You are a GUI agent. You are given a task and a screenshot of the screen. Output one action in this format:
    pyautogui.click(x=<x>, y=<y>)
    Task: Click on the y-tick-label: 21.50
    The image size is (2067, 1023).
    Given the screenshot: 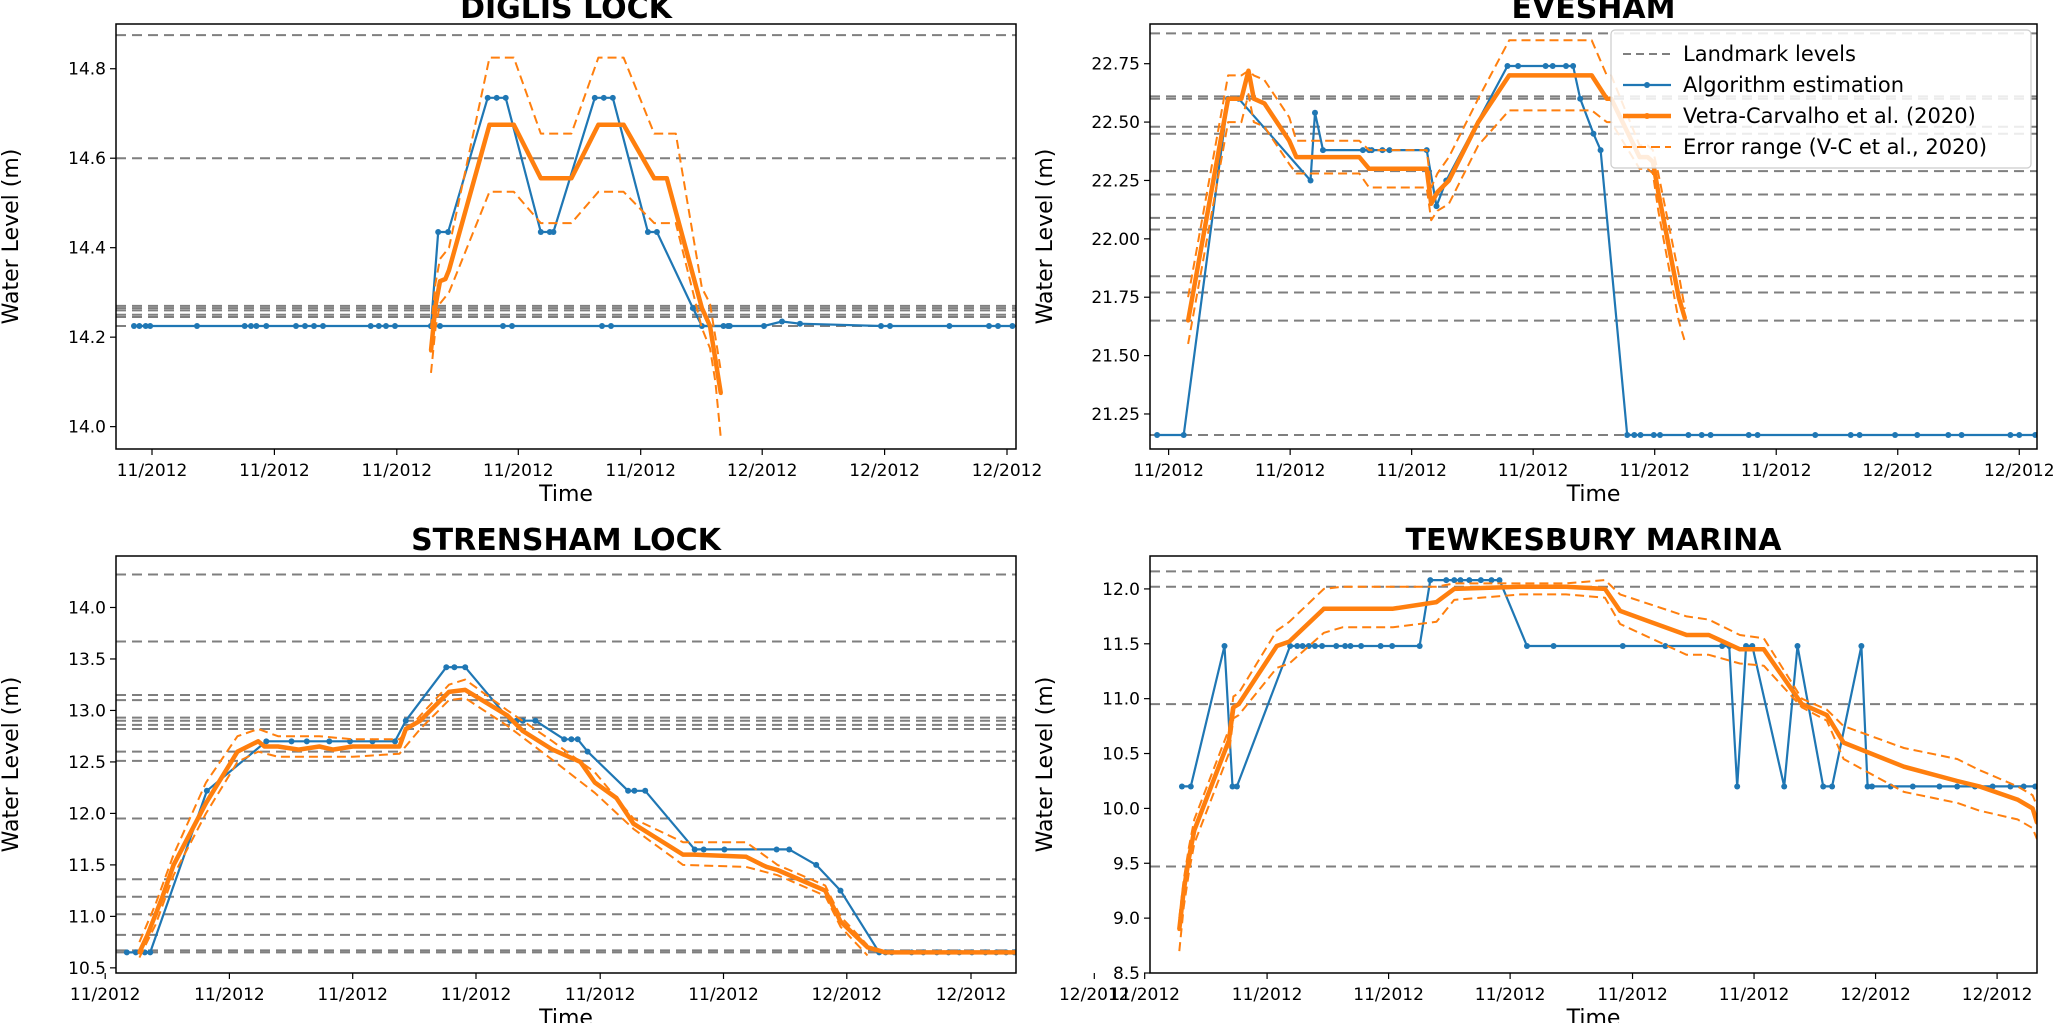 What is the action you would take?
    pyautogui.click(x=1115, y=357)
    